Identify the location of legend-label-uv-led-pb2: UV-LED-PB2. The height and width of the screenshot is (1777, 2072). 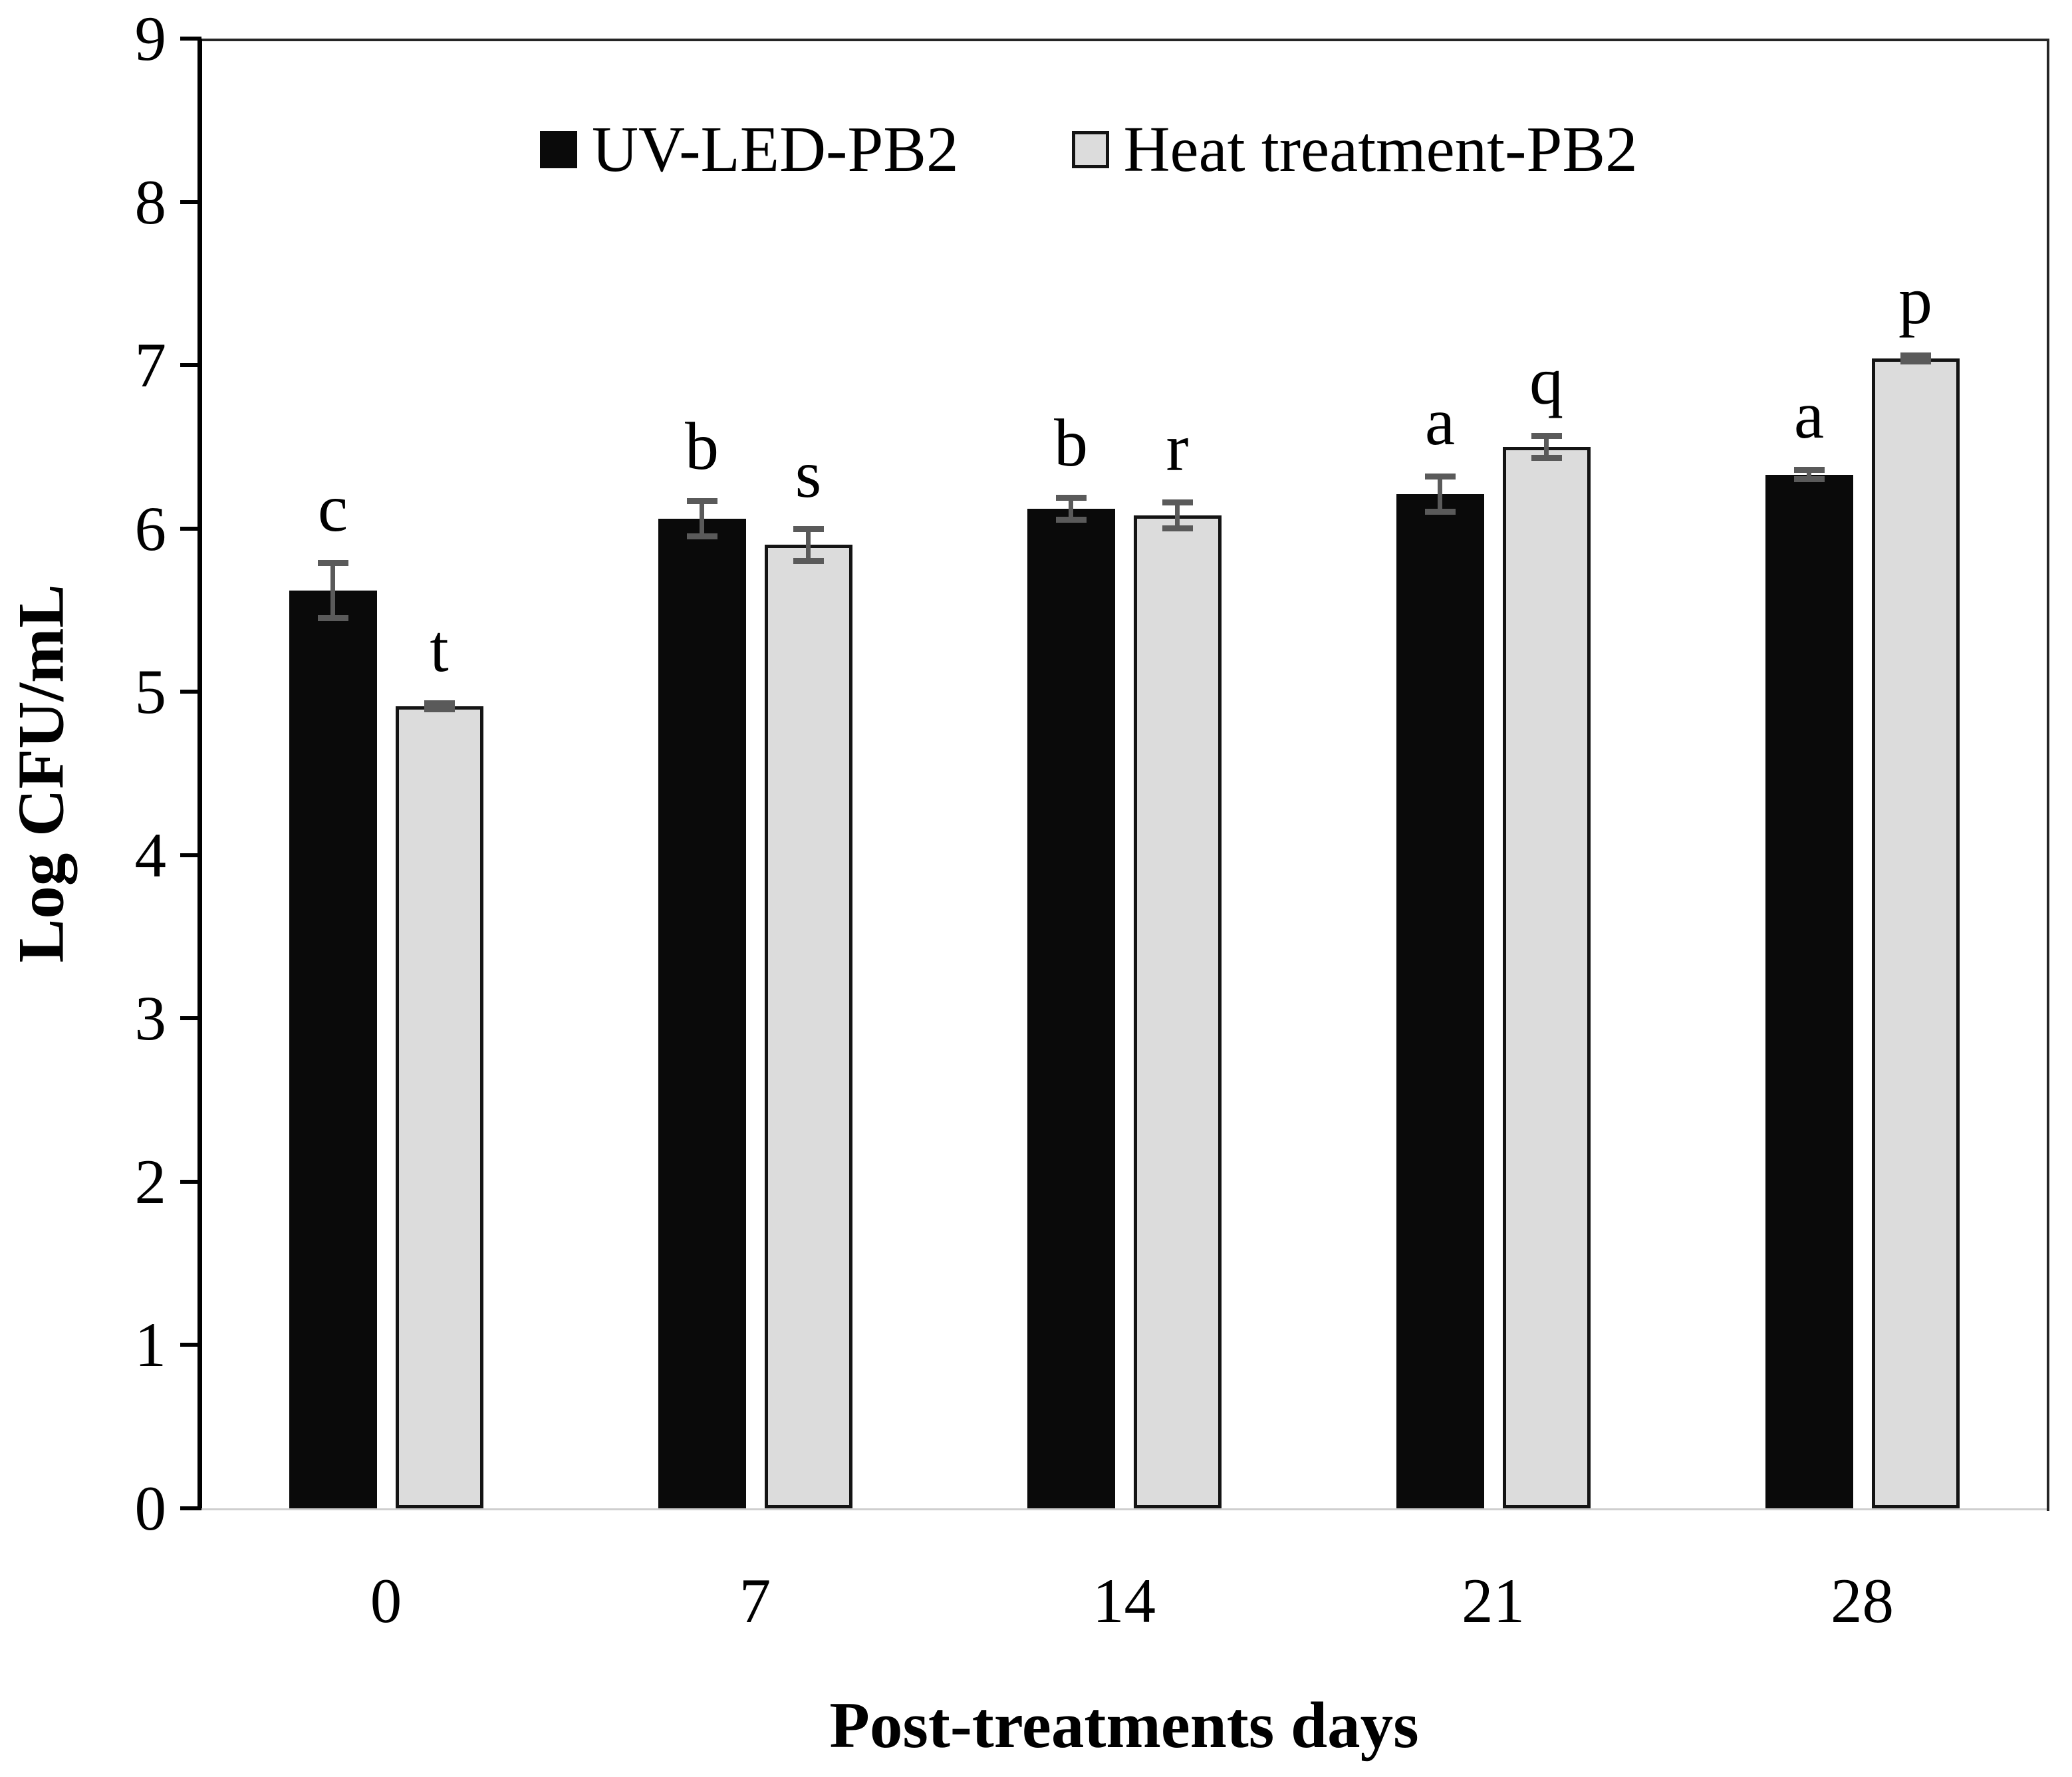
(775, 149).